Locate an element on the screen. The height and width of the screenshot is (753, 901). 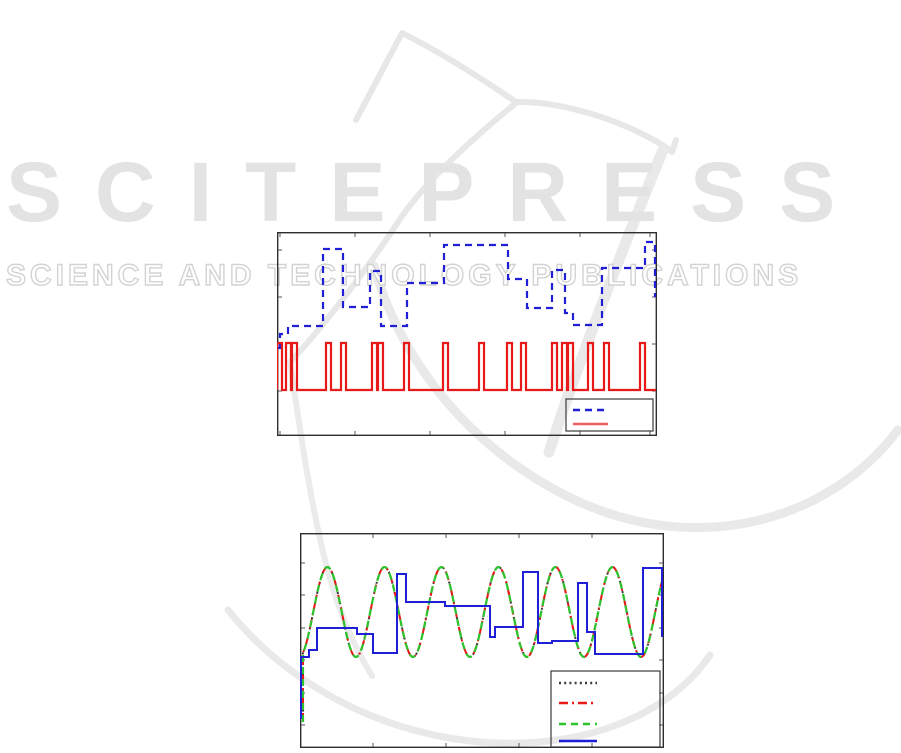
watermark-lower-swoosh is located at coordinates (469, 676).